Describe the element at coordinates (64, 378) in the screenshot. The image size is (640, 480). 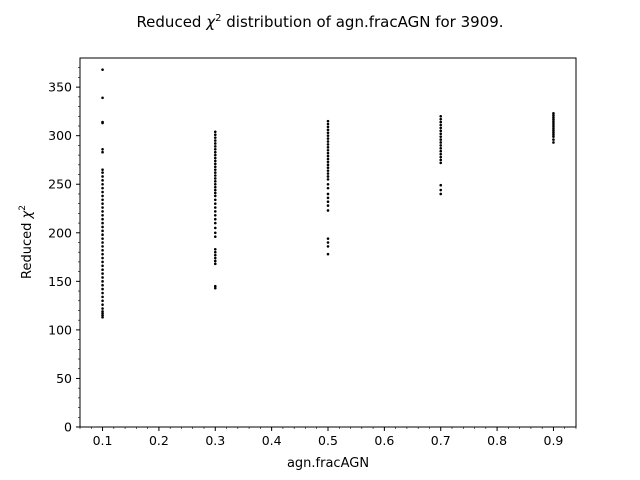
I see `y-tick-label-2: 50` at that location.